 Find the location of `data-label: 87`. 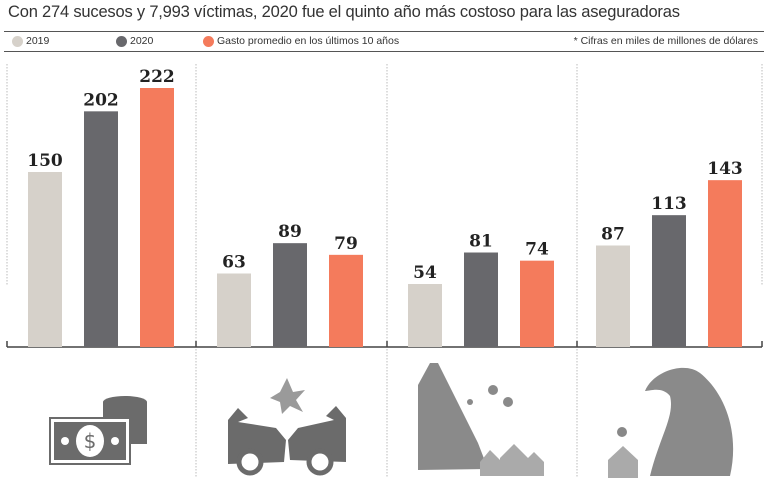

data-label: 87 is located at coordinates (613, 235).